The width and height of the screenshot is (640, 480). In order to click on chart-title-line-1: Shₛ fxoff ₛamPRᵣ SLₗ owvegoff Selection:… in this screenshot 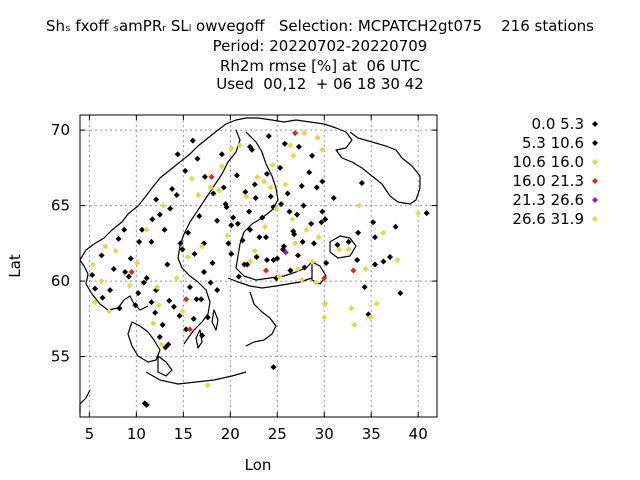, I will do `click(320, 26)`.